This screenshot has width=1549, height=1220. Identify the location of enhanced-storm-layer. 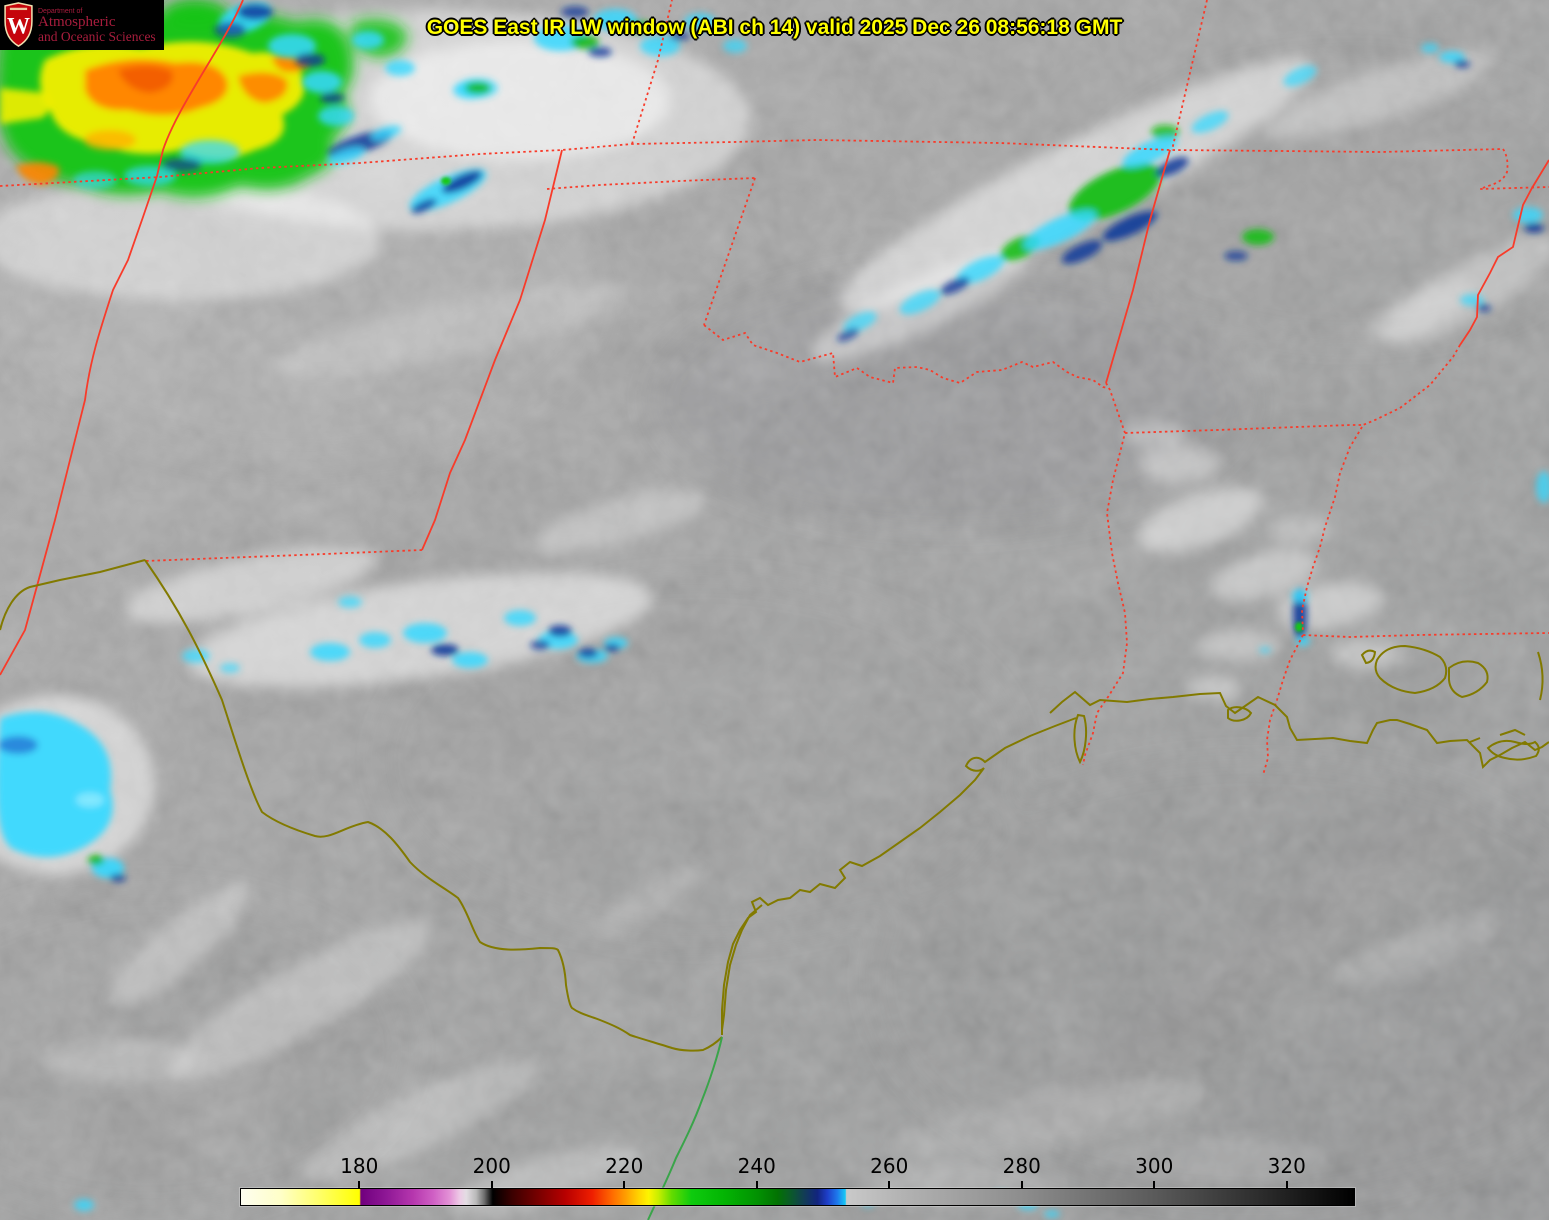
(373, 107).